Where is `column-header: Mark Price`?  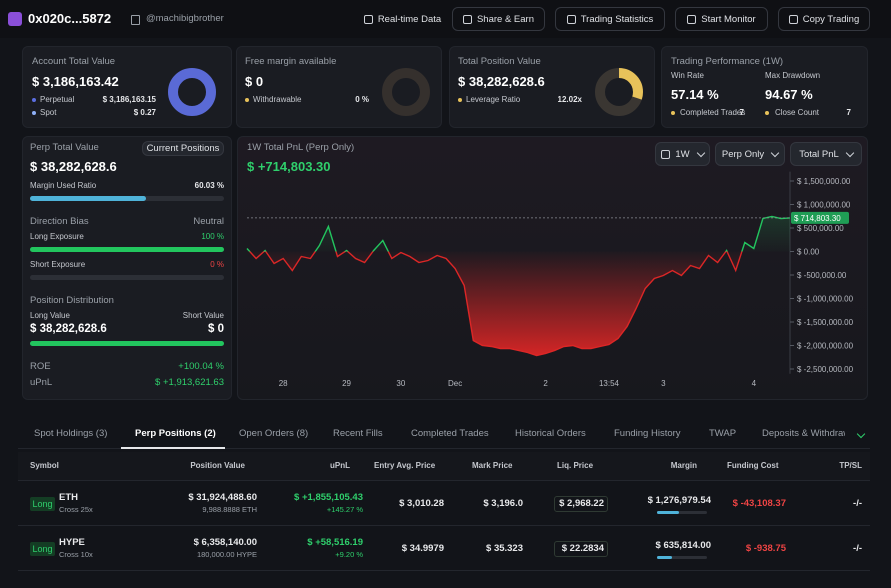 column-header: Mark Price is located at coordinates (492, 465).